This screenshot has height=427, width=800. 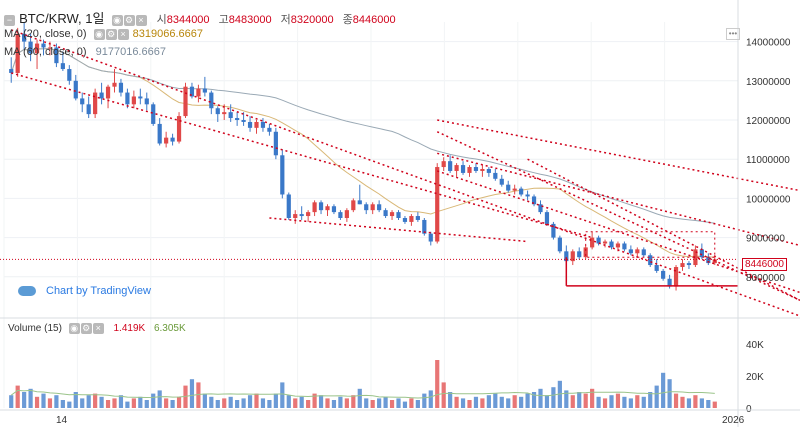 I want to click on symbol-title: BTC/KRW, 1일, so click(x=62, y=18).